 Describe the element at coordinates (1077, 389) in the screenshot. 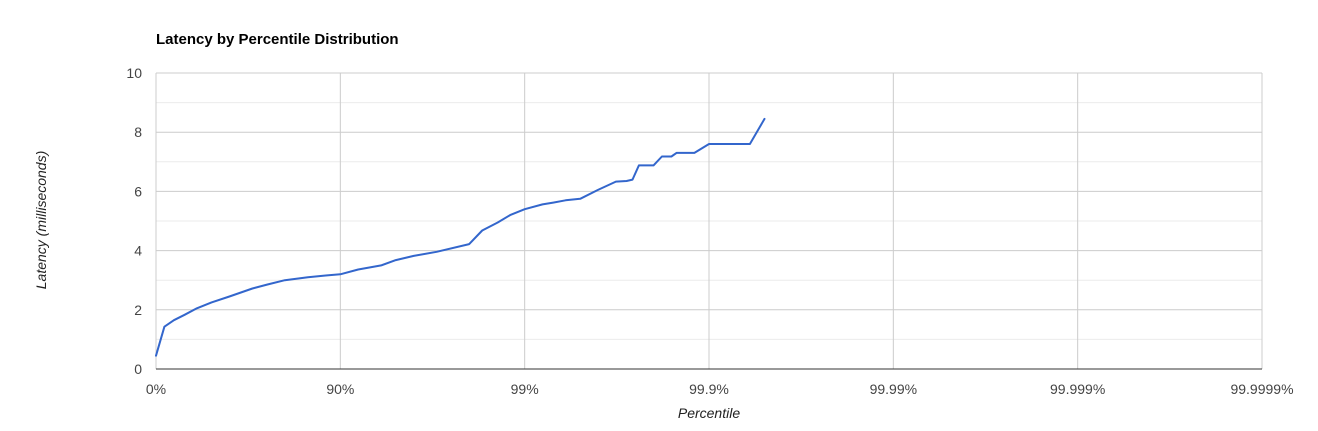

I see `x-tick-label: 99.999%` at that location.